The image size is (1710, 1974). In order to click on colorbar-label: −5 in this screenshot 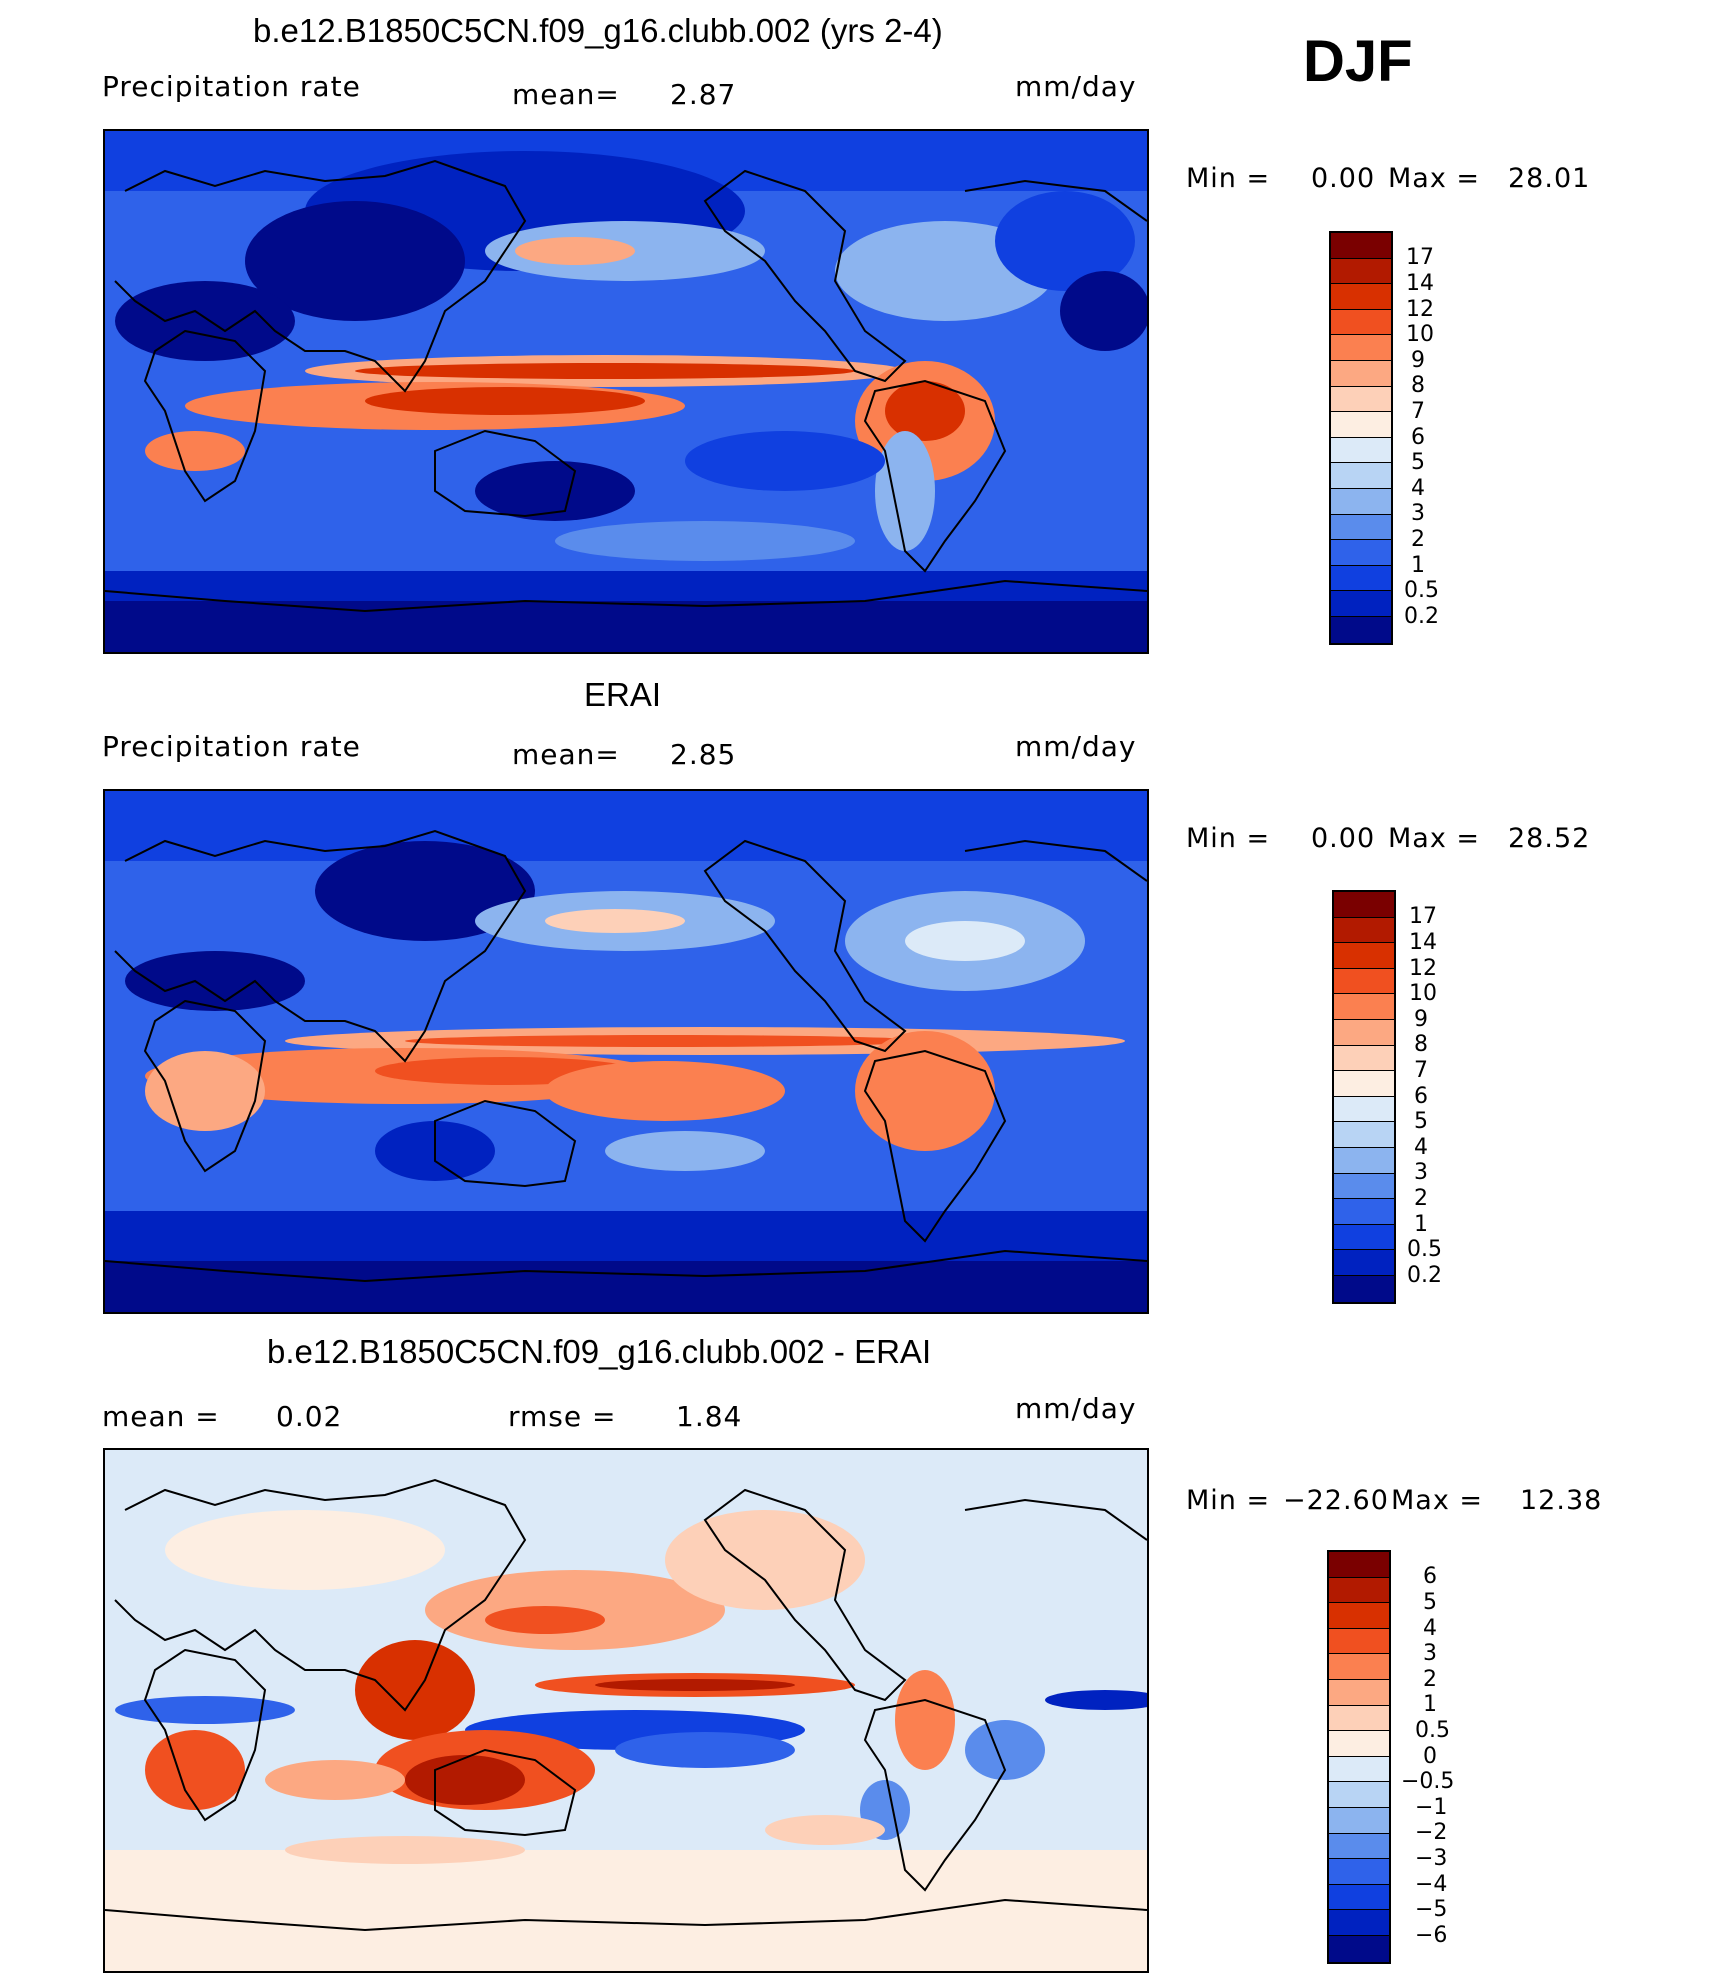, I will do `click(1431, 1909)`.